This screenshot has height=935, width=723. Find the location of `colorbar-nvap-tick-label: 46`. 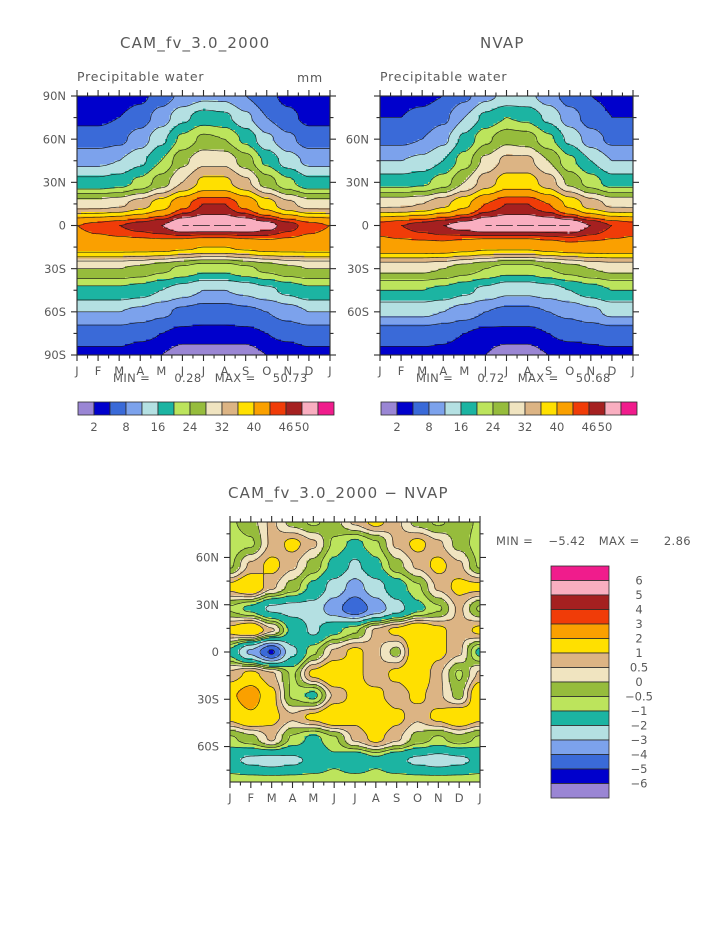

colorbar-nvap-tick-label: 46 is located at coordinates (589, 427).